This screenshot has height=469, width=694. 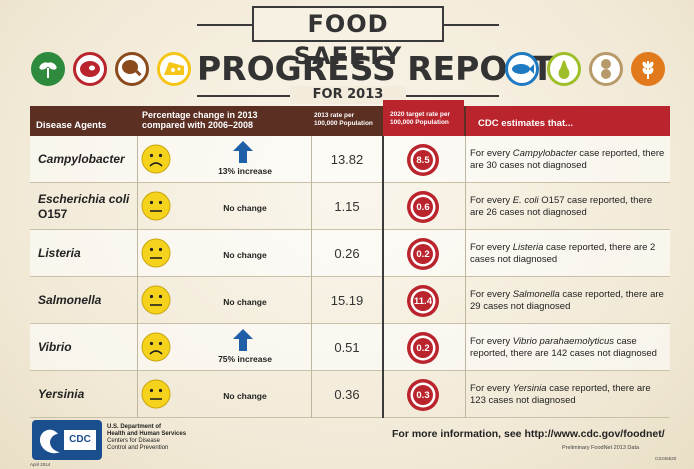 I want to click on hhs-cdc-logo: CDC, so click(x=67, y=440).